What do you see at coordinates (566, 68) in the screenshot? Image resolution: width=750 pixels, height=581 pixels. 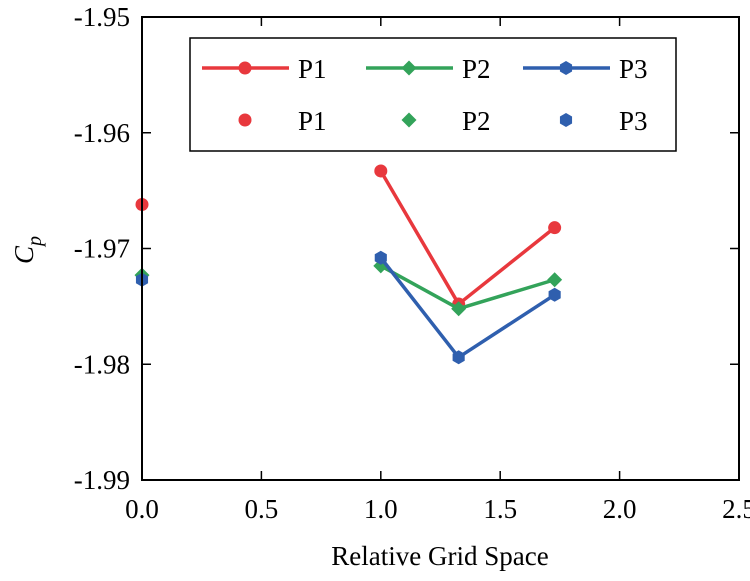 I see `legend-line-marker-p3` at bounding box center [566, 68].